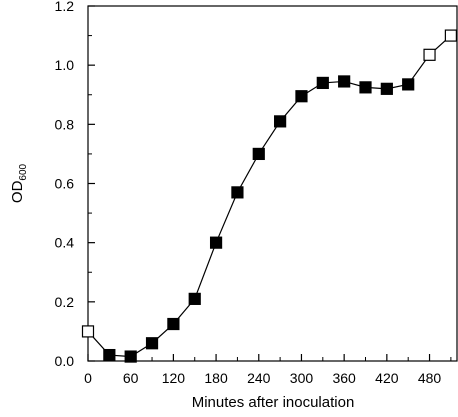  Describe the element at coordinates (65, 243) in the screenshot. I see `y-tick-label: 0.4` at that location.